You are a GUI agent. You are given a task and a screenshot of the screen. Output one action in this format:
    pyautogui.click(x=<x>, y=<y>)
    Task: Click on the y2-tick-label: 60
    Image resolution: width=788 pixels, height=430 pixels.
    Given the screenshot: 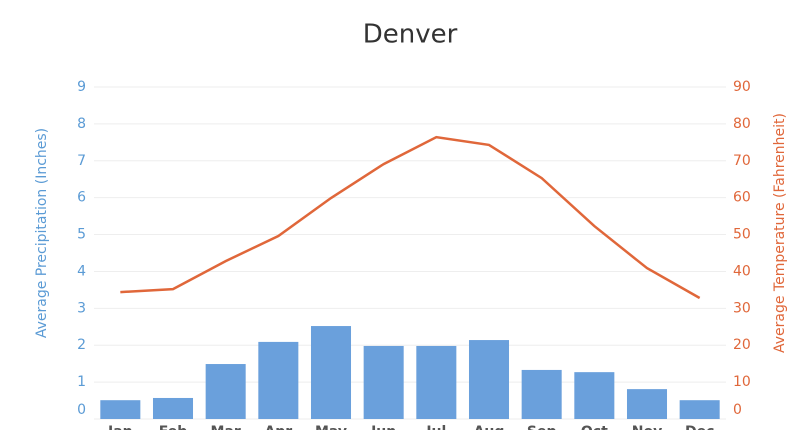 What is the action you would take?
    pyautogui.click(x=742, y=198)
    